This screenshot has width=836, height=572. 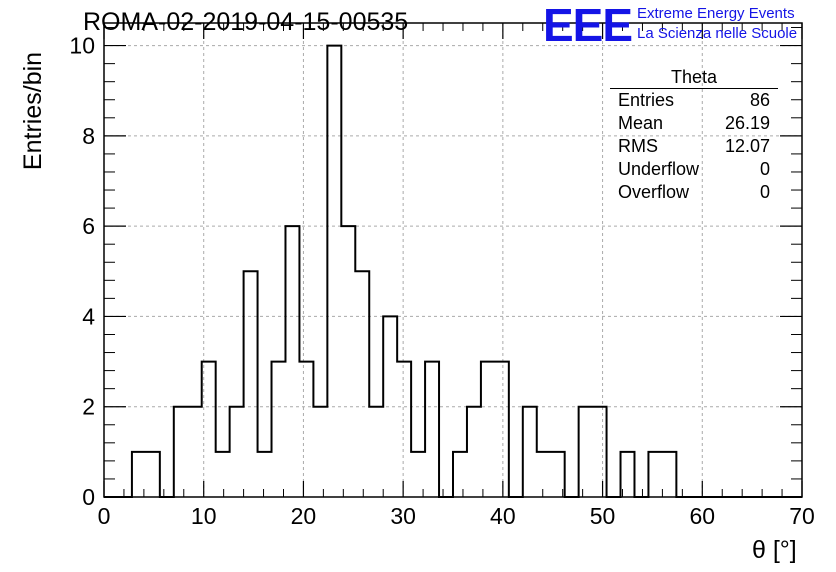 I want to click on stats-row-underflow: Underflow 0, so click(x=694, y=169).